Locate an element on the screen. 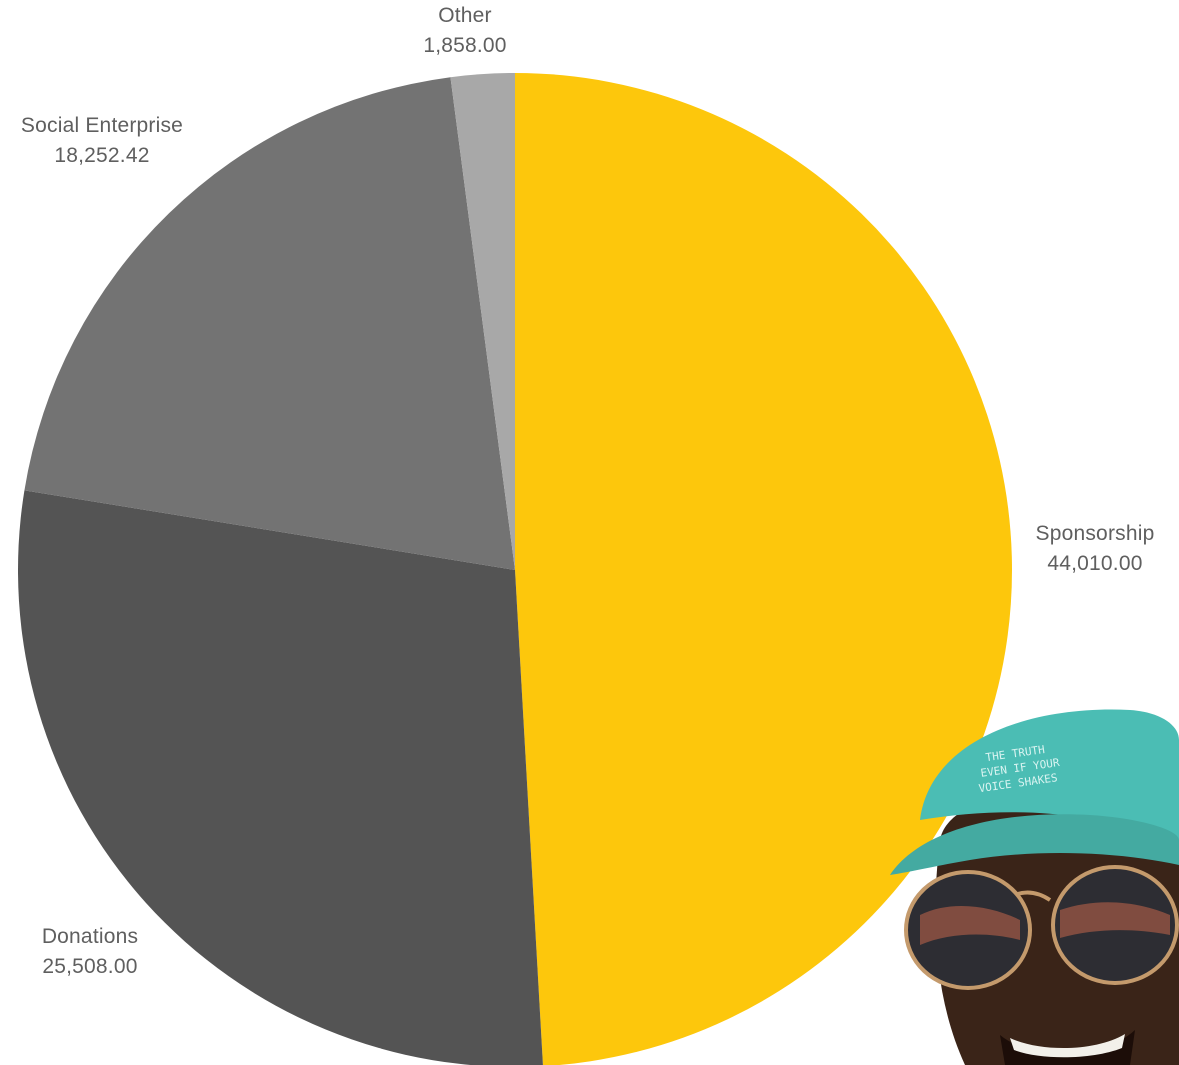  photo-teeth is located at coordinates (1067, 1046).